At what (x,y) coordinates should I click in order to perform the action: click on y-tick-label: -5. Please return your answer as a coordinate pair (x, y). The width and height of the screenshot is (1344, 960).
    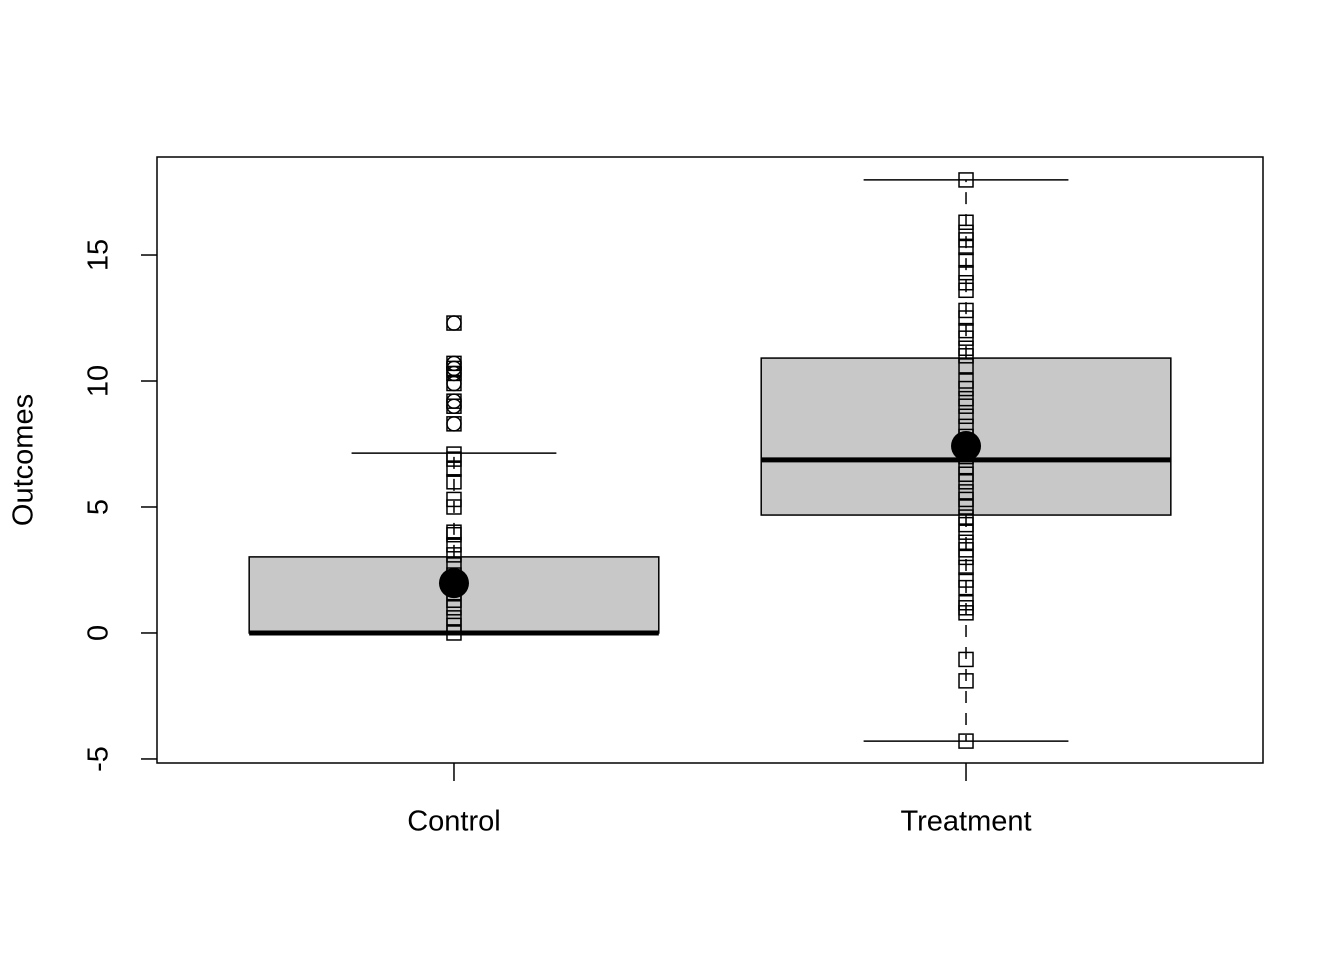
    Looking at the image, I should click on (99, 759).